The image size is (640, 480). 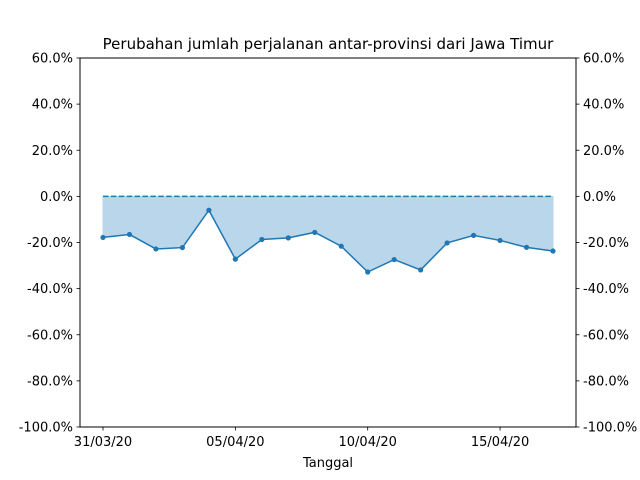 I want to click on series-fill-area, so click(x=328, y=234).